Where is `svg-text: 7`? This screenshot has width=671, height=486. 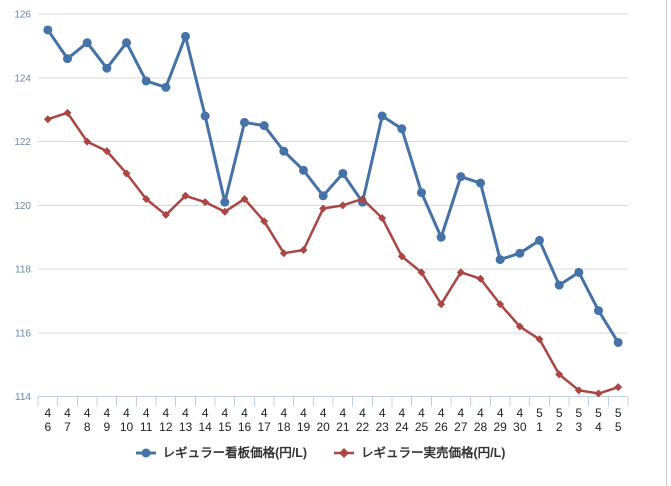
svg-text: 7 is located at coordinates (67, 427).